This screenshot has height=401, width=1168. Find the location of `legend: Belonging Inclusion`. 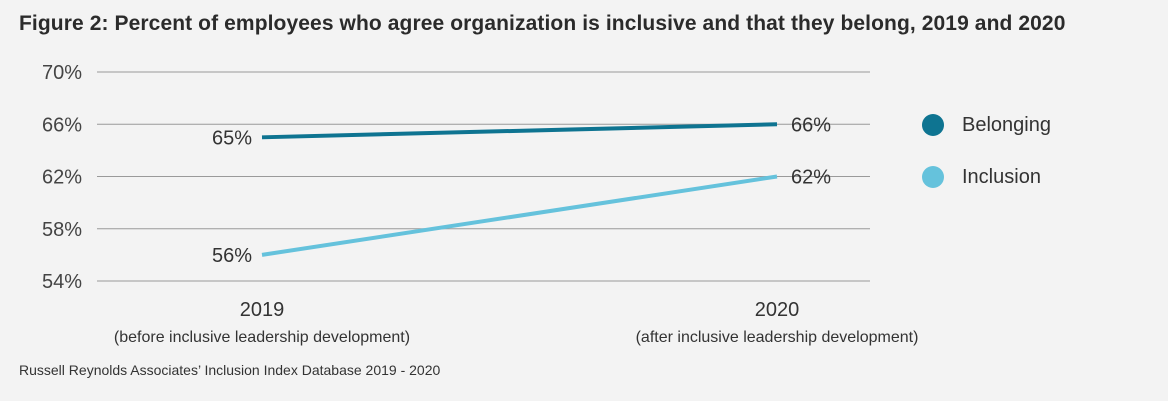

legend: Belonging Inclusion is located at coordinates (986, 151).